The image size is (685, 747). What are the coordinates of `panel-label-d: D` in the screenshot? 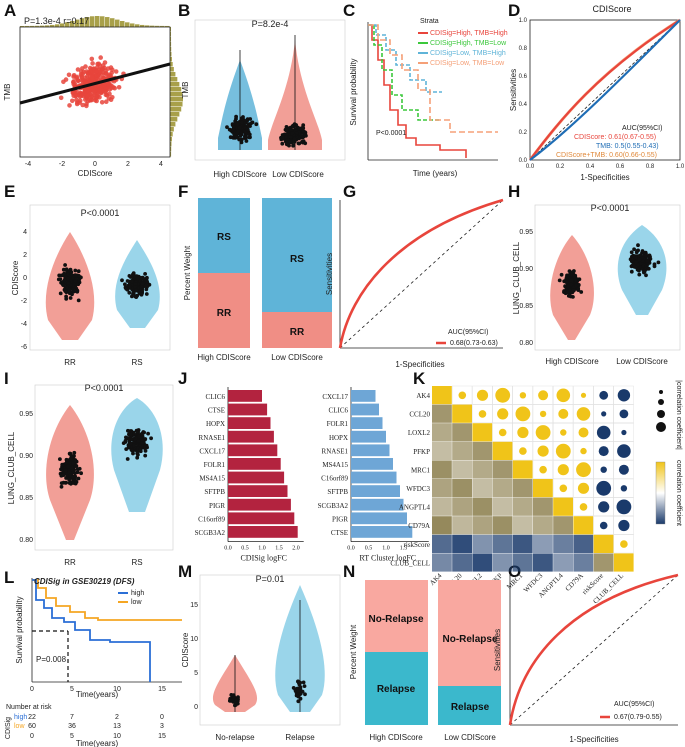 It's located at (514, 10).